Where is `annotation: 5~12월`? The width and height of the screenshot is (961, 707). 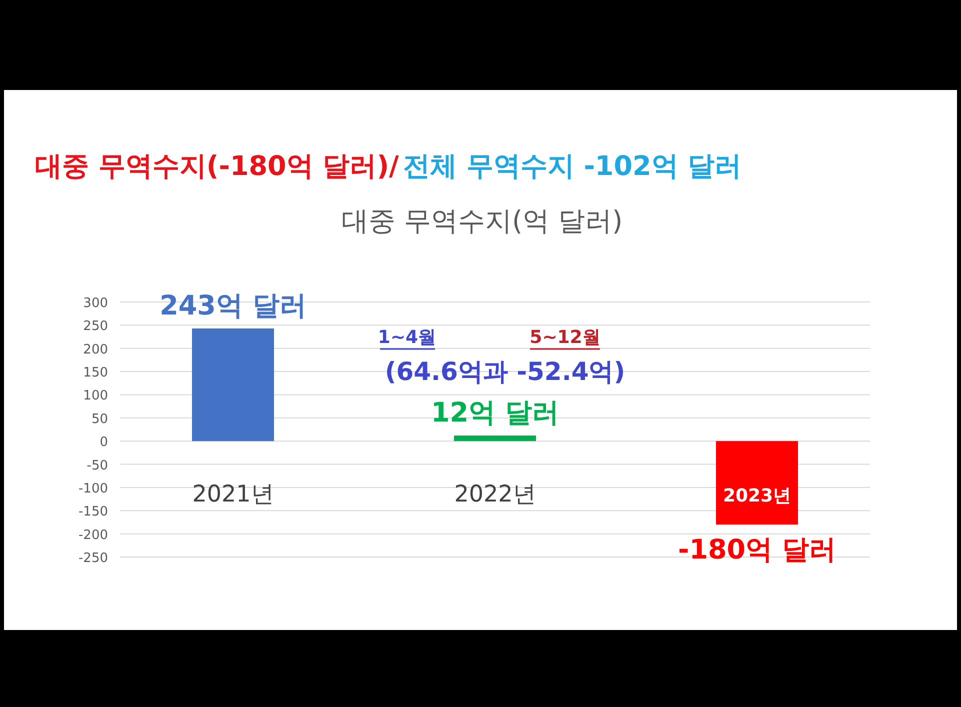
annotation: 5~12월 is located at coordinates (565, 337).